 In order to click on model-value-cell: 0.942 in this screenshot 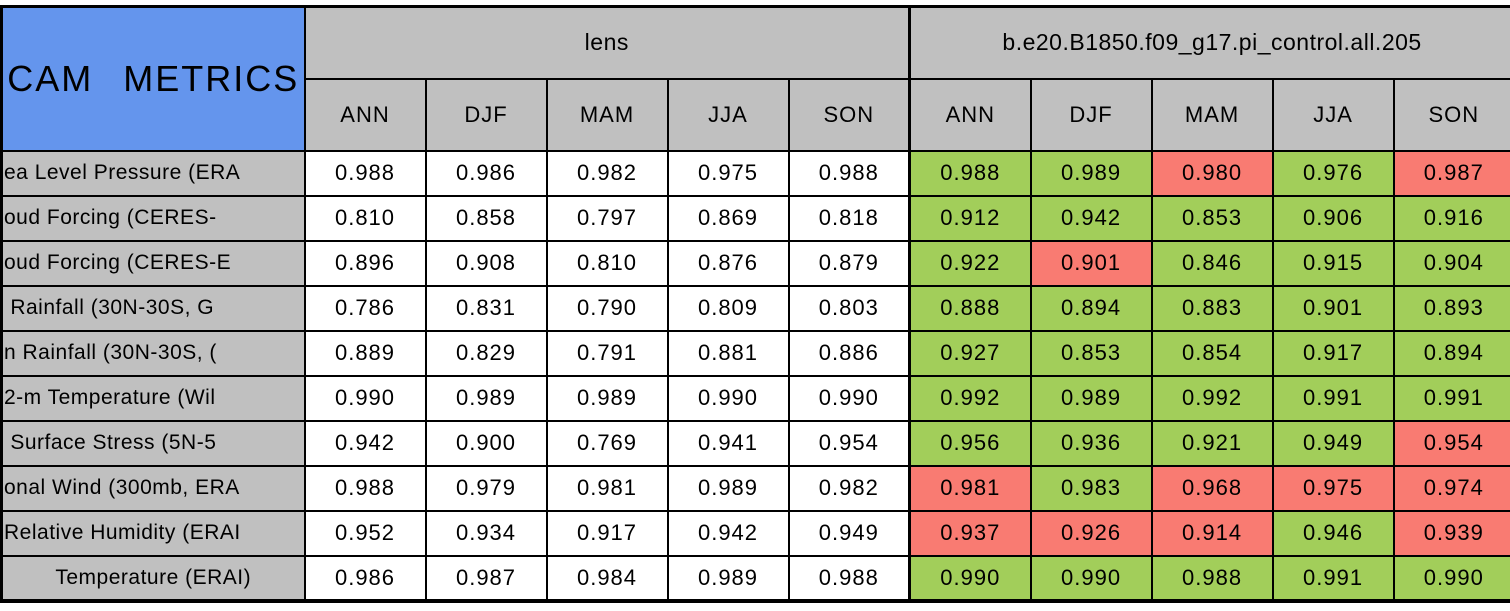, I will do `click(1091, 218)`.